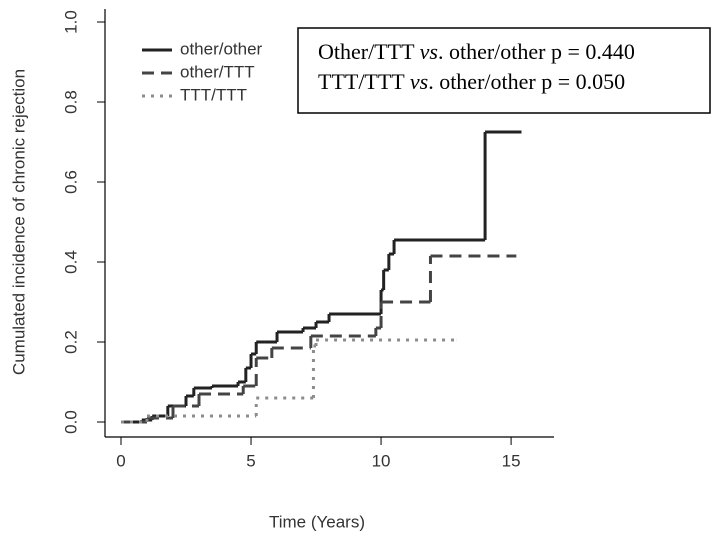 The image size is (728, 541). What do you see at coordinates (213, 94) in the screenshot?
I see `legend-label: TTT/TTT` at bounding box center [213, 94].